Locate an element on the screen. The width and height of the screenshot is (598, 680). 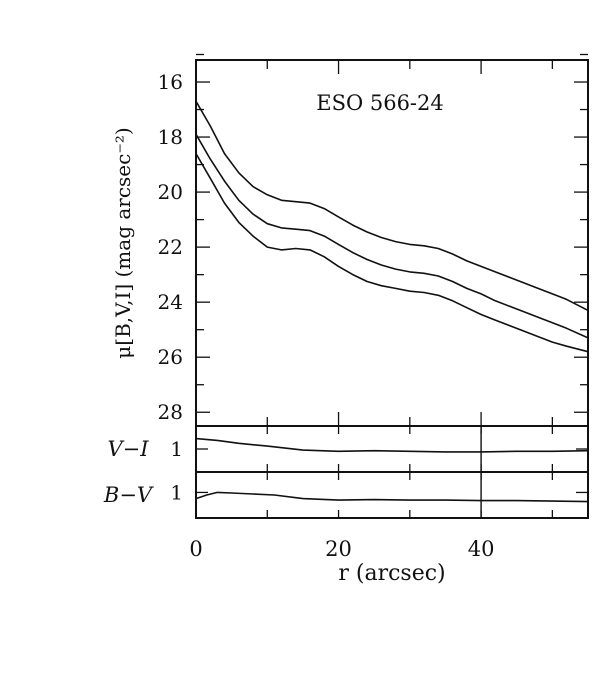
x-tick-label: 40 is located at coordinates (481, 549).